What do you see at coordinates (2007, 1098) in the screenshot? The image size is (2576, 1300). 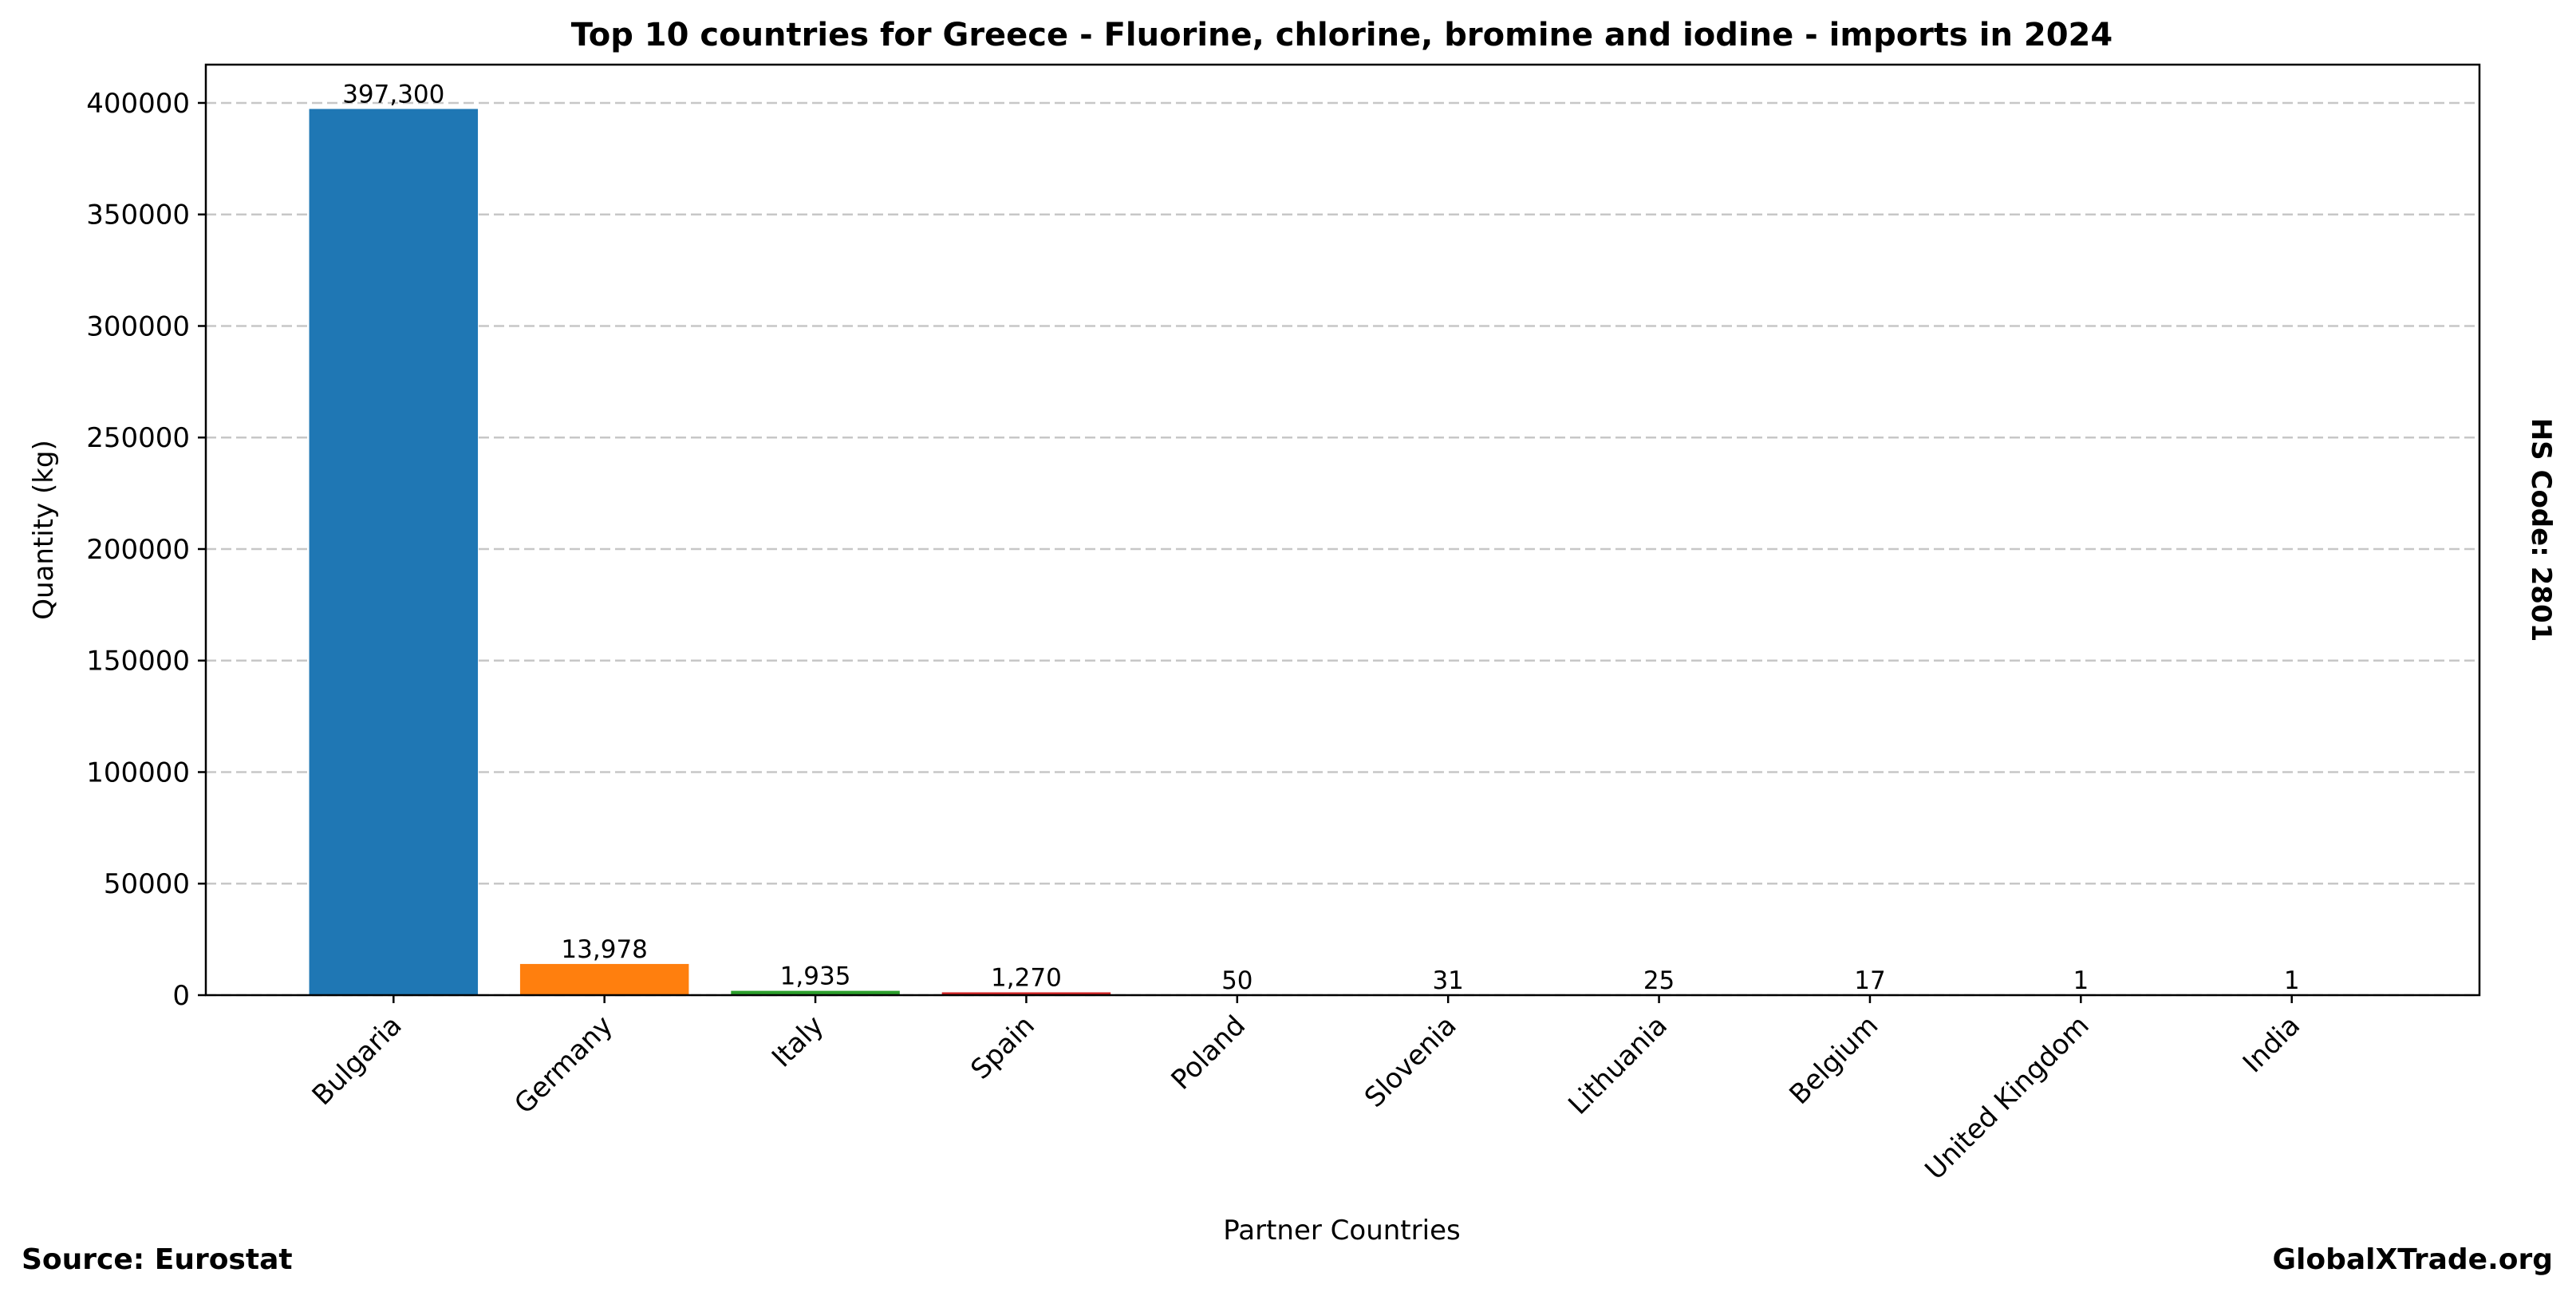 I see `x-tick-label: United Kingdom` at bounding box center [2007, 1098].